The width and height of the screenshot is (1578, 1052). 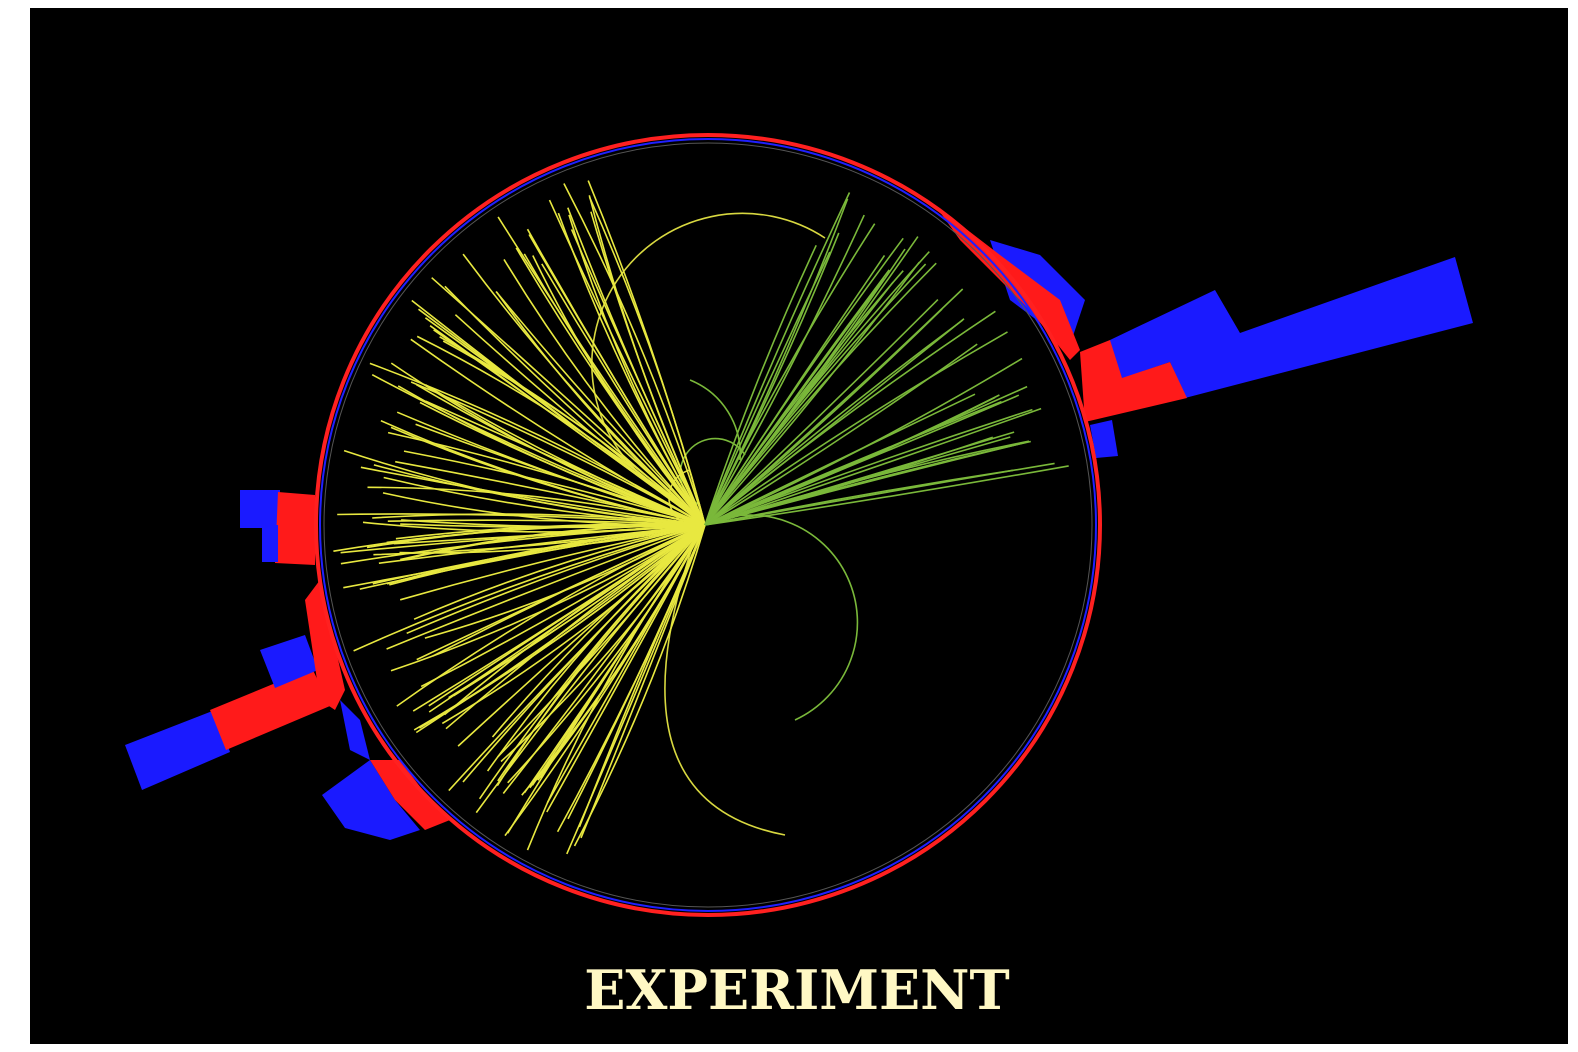 I want to click on caption: EXPERIMENT, so click(x=796, y=990).